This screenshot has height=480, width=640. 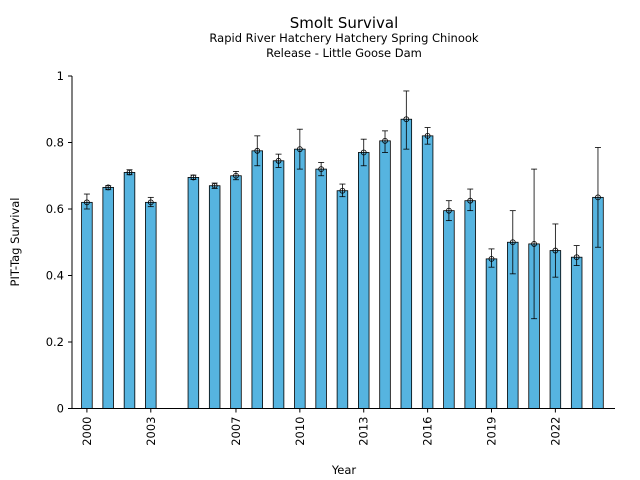 I want to click on point-marker-2011, so click(x=321, y=169).